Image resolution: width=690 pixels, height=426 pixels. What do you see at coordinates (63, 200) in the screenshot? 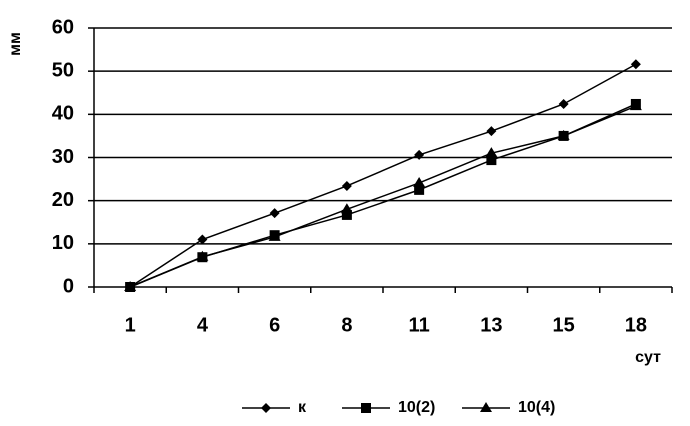
I see `y-tick-label: 20` at bounding box center [63, 200].